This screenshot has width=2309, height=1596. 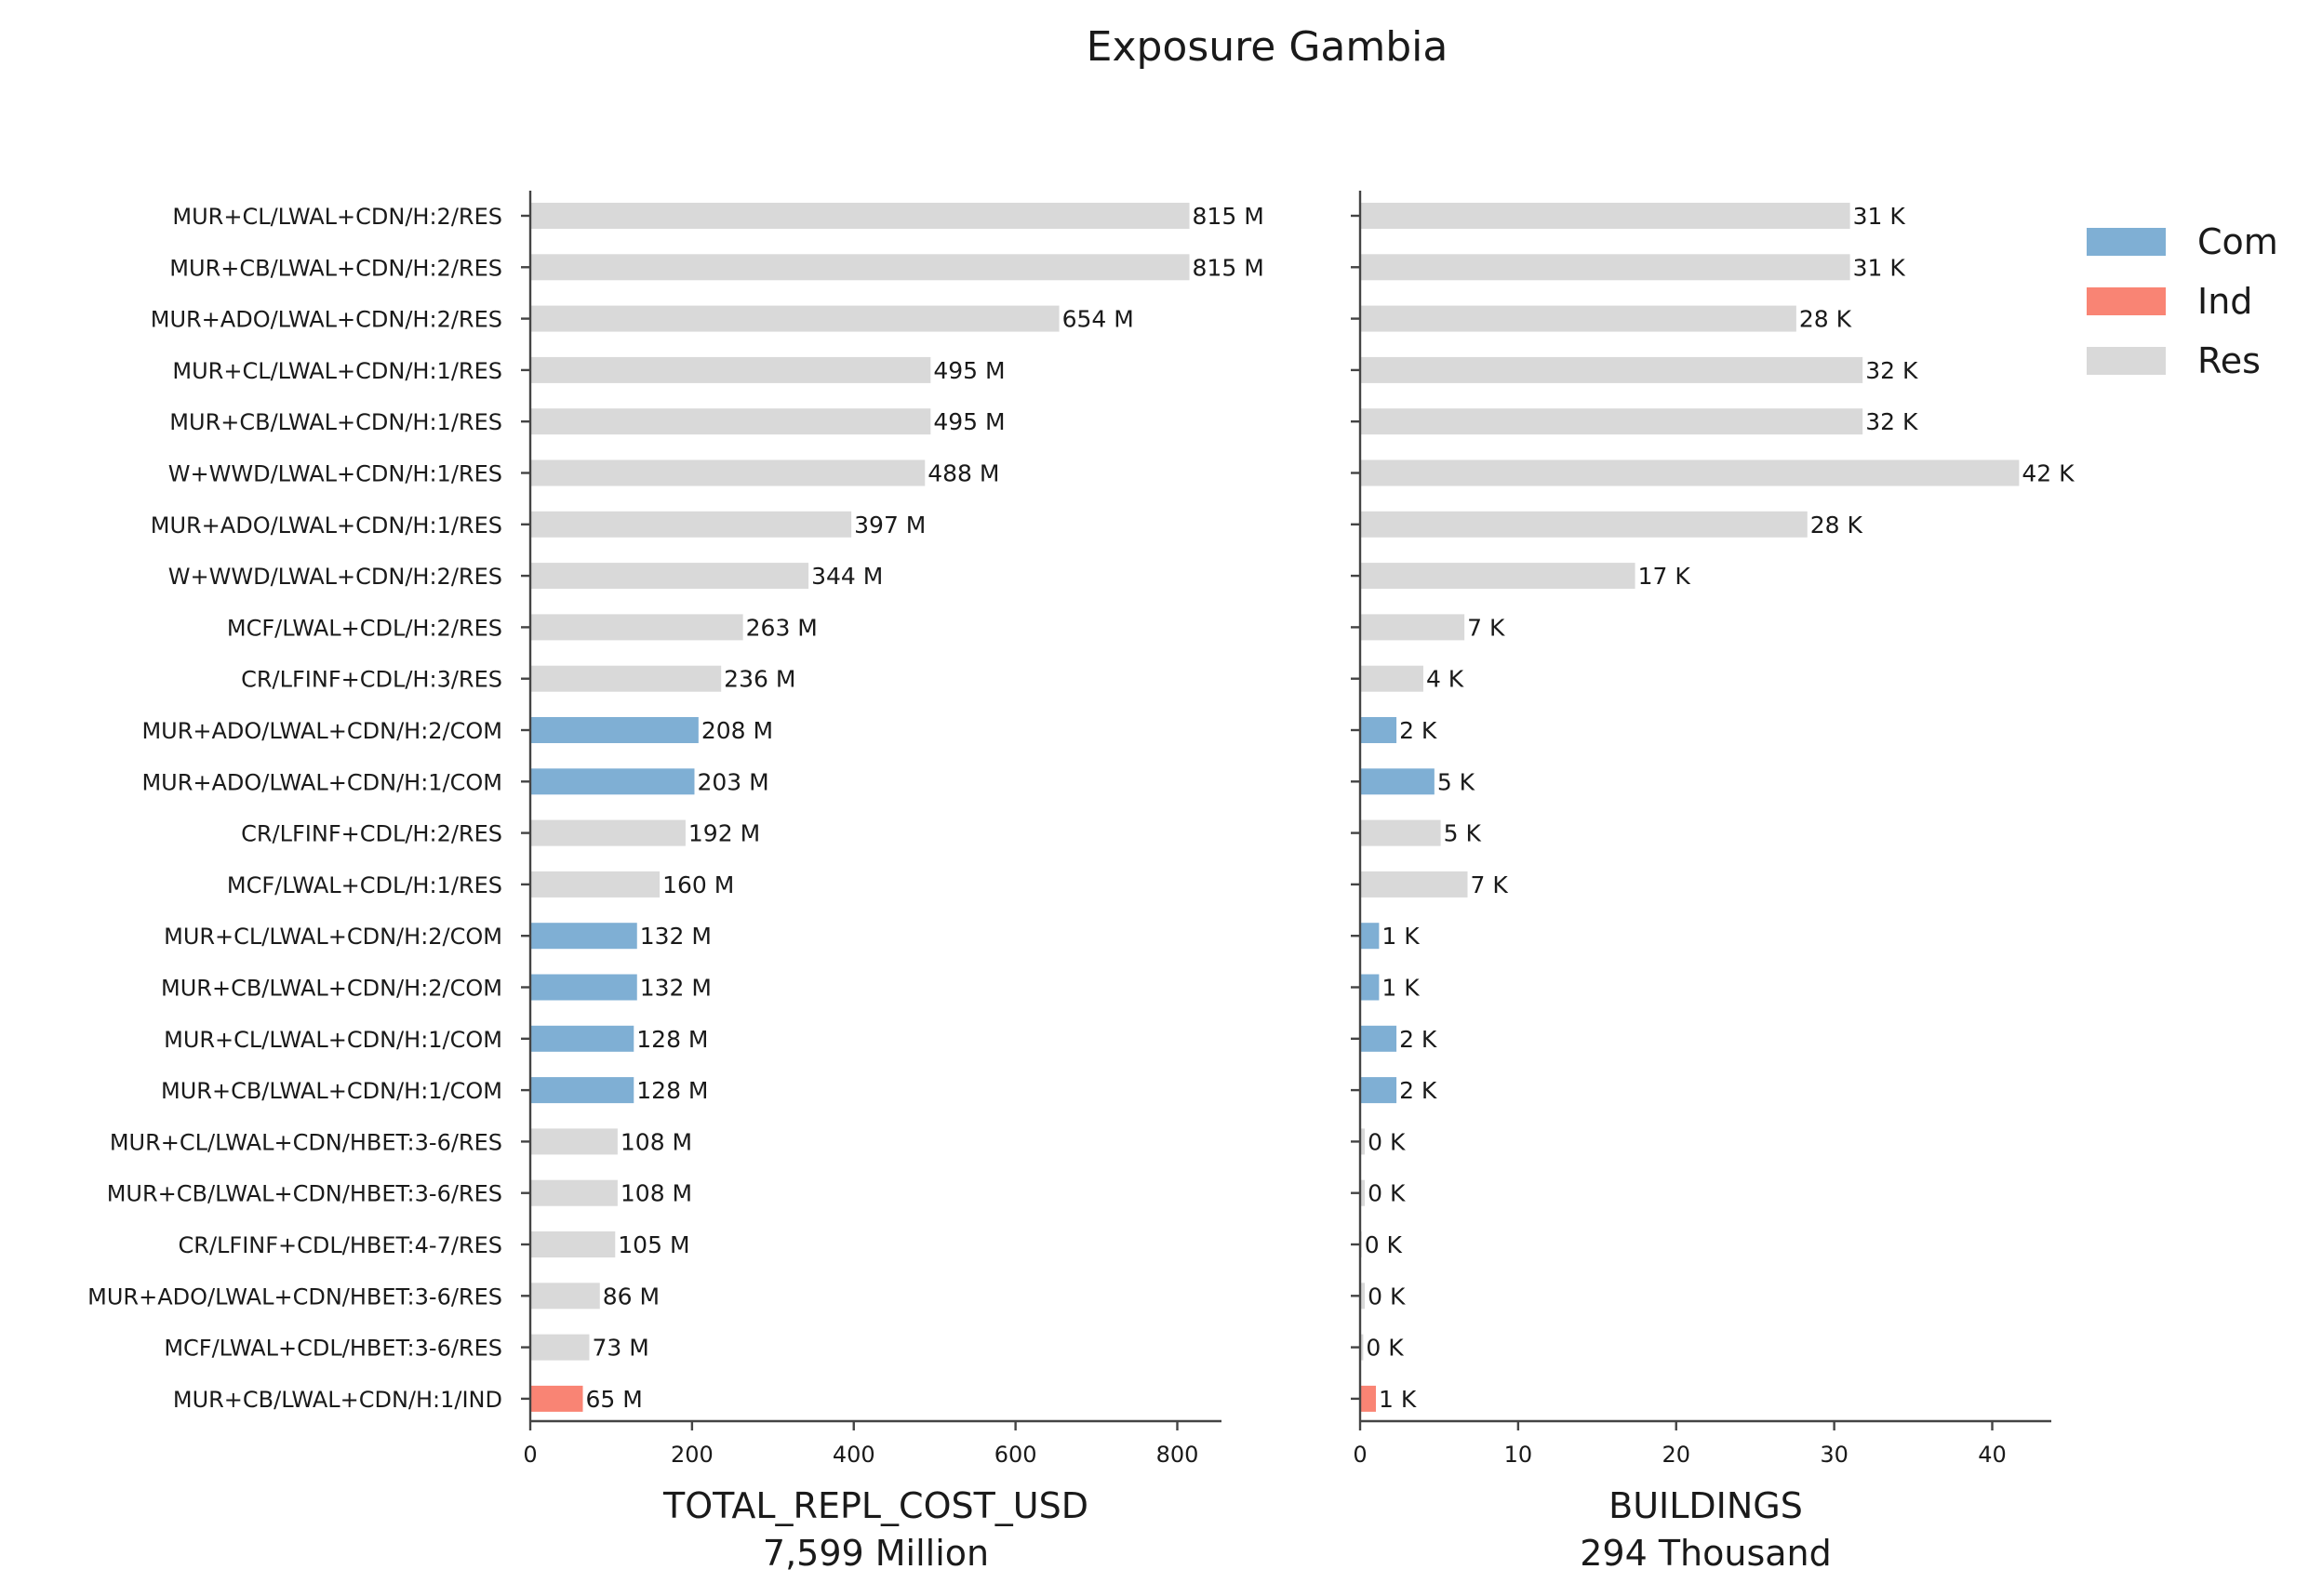 What do you see at coordinates (1676, 1455) in the screenshot?
I see `x-tick-label: 20` at bounding box center [1676, 1455].